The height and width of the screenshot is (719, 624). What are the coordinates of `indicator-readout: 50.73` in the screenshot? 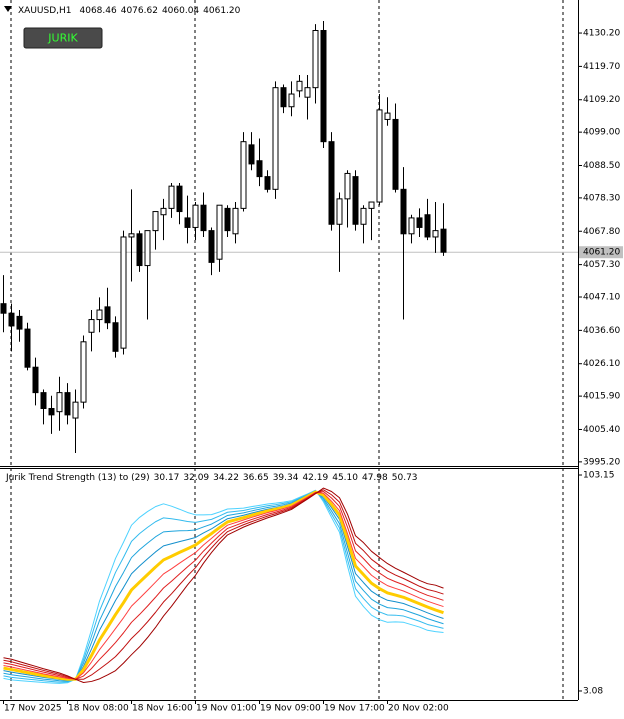 It's located at (405, 478).